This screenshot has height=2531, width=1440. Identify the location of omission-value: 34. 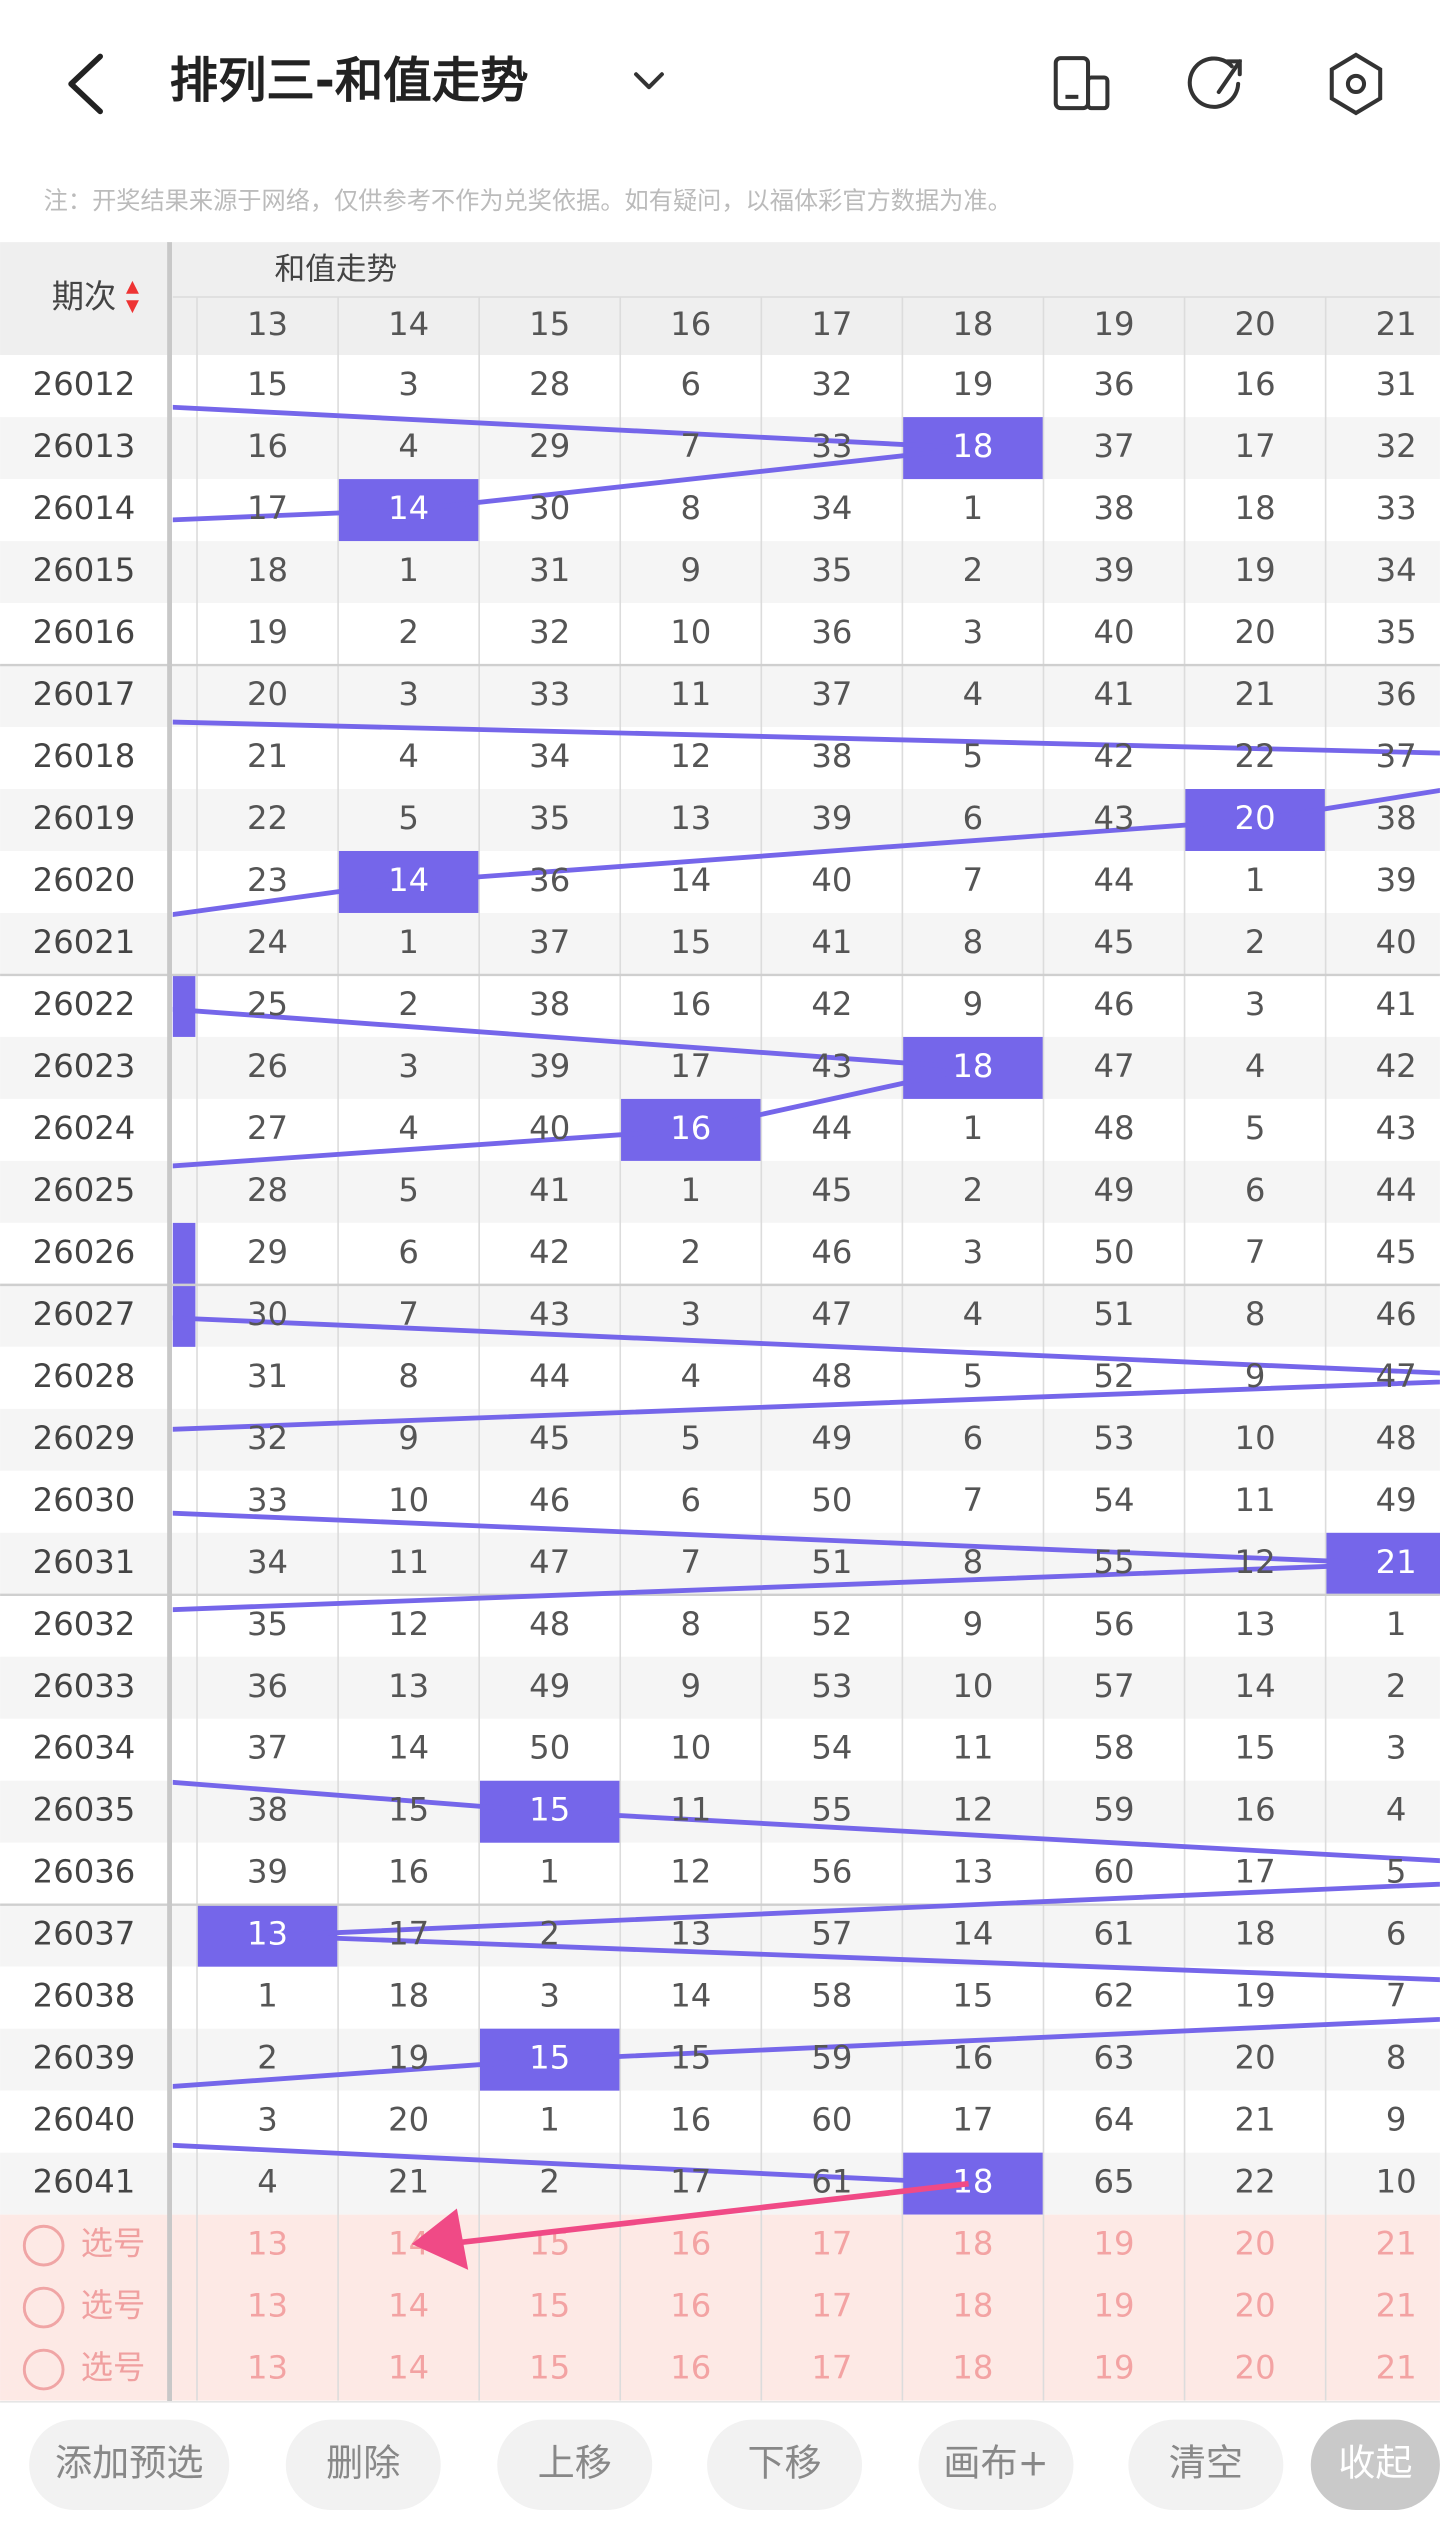
(831, 508).